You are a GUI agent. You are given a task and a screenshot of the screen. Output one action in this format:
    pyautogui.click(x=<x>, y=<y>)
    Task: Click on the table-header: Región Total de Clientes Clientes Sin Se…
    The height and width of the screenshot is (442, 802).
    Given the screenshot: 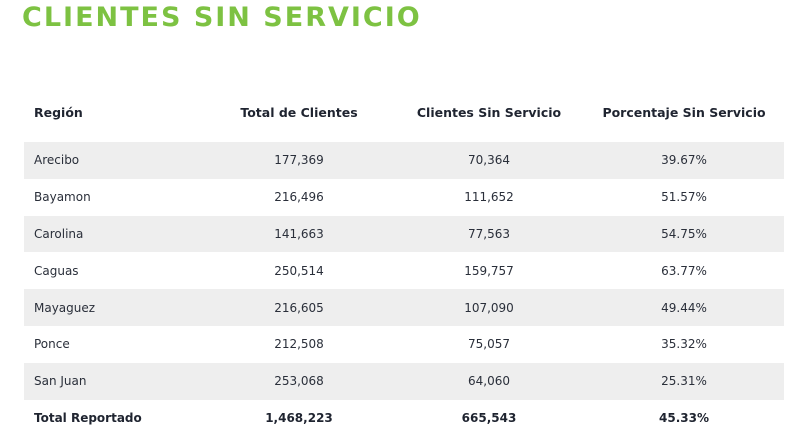 What is the action you would take?
    pyautogui.click(x=404, y=116)
    